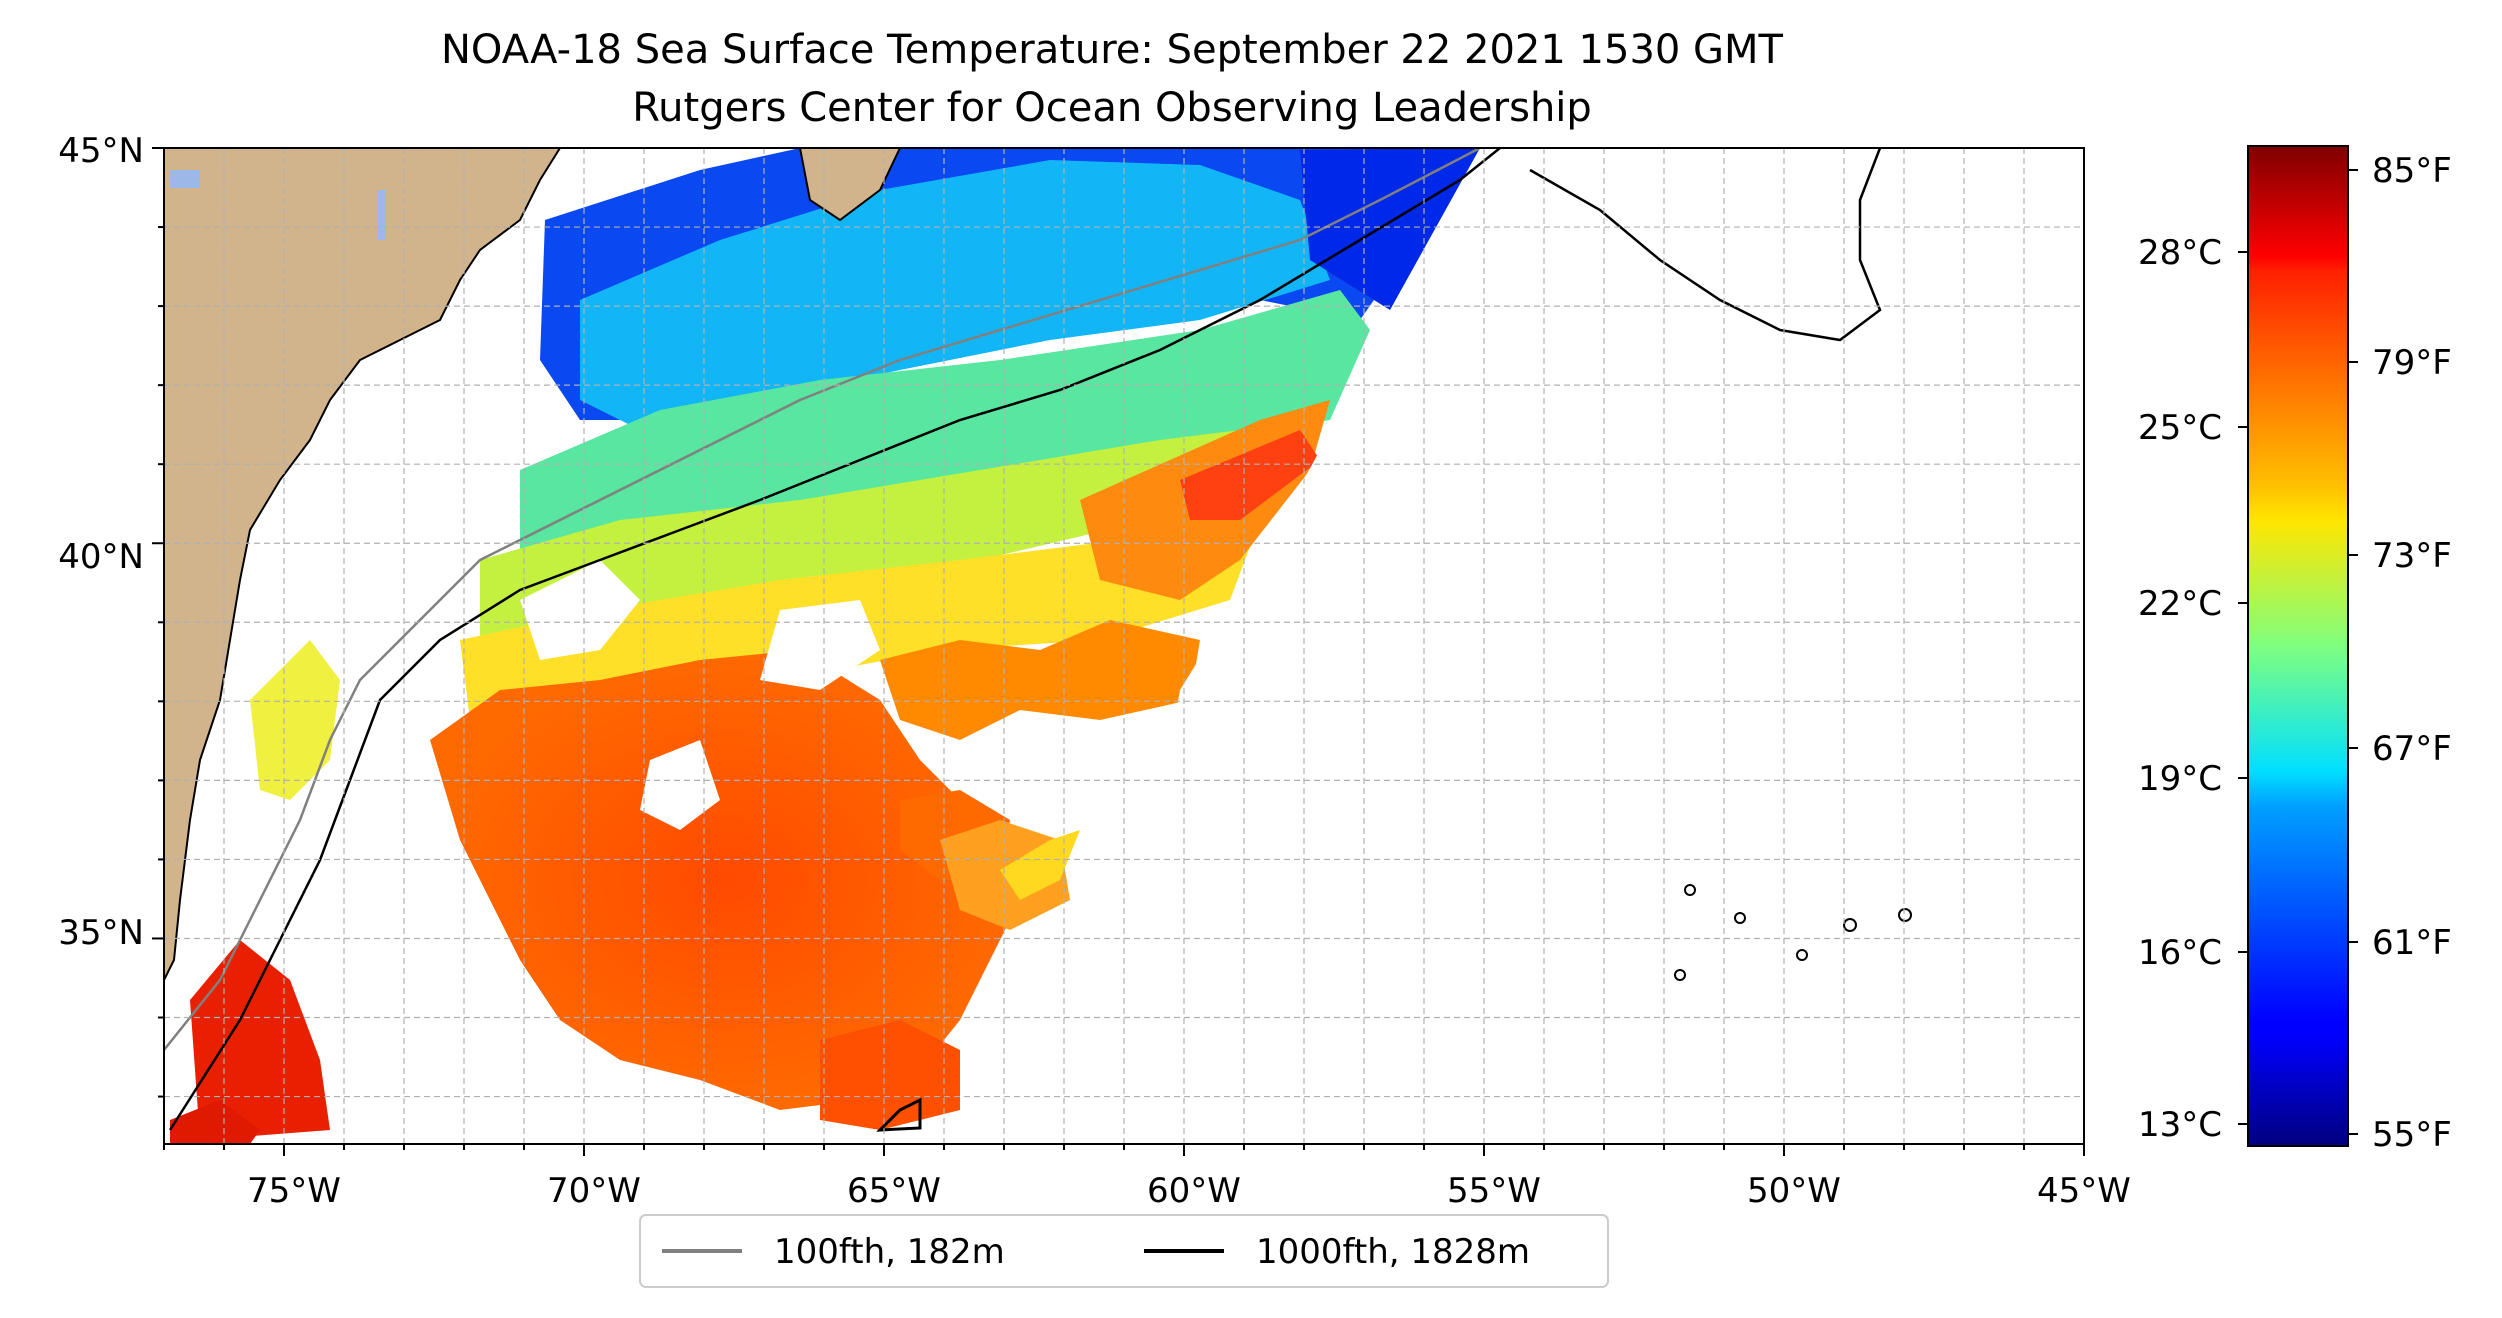 Image resolution: width=2502 pixels, height=1318 pixels. Describe the element at coordinates (2412, 1135) in the screenshot. I see `colorbar-fahrenheit-label: 55°F` at that location.